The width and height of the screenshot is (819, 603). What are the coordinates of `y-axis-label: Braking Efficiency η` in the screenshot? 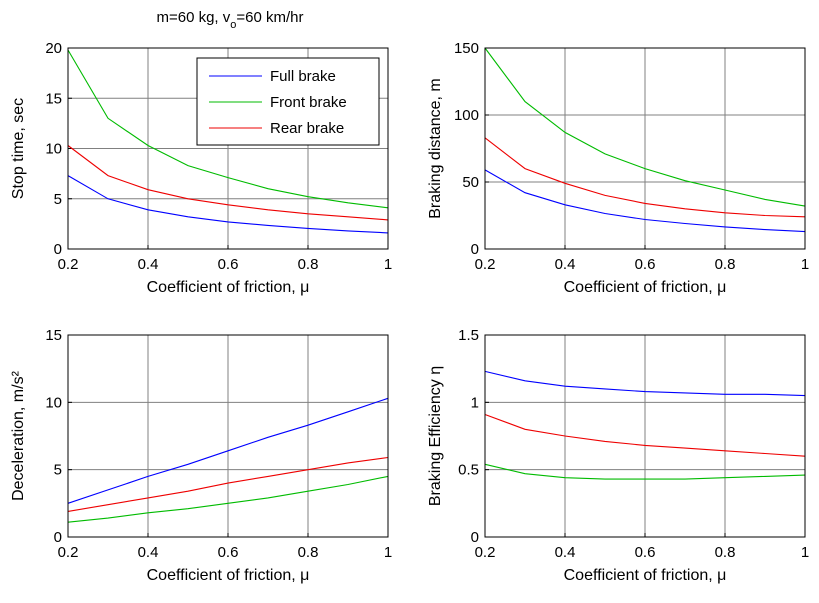 It's located at (435, 436).